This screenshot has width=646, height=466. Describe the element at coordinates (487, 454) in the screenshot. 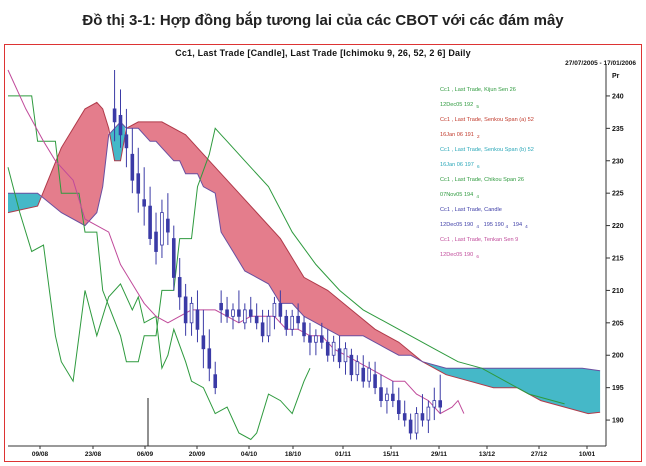

I see `x-tick-label-9: 13/12` at that location.